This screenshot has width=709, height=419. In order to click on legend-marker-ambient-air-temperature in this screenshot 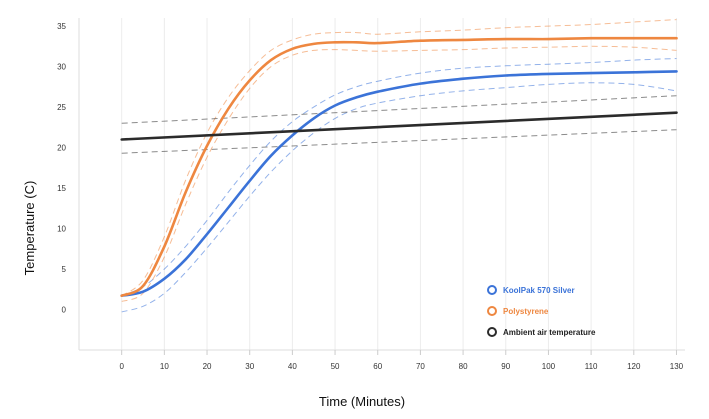, I will do `click(492, 332)`.